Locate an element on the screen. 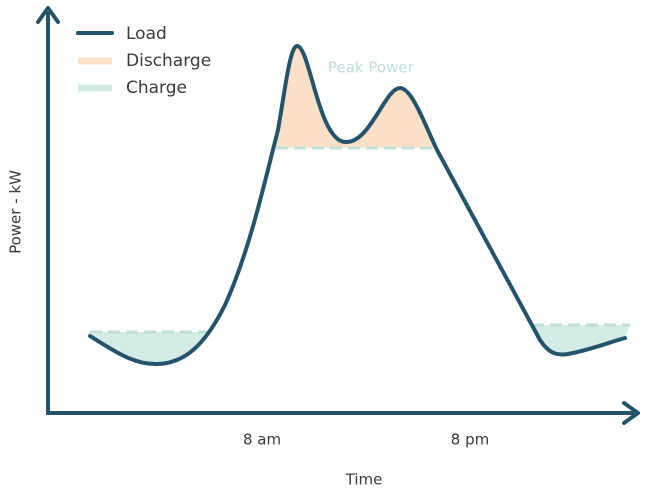 The width and height of the screenshot is (670, 495). legend-label: Charge is located at coordinates (156, 88).